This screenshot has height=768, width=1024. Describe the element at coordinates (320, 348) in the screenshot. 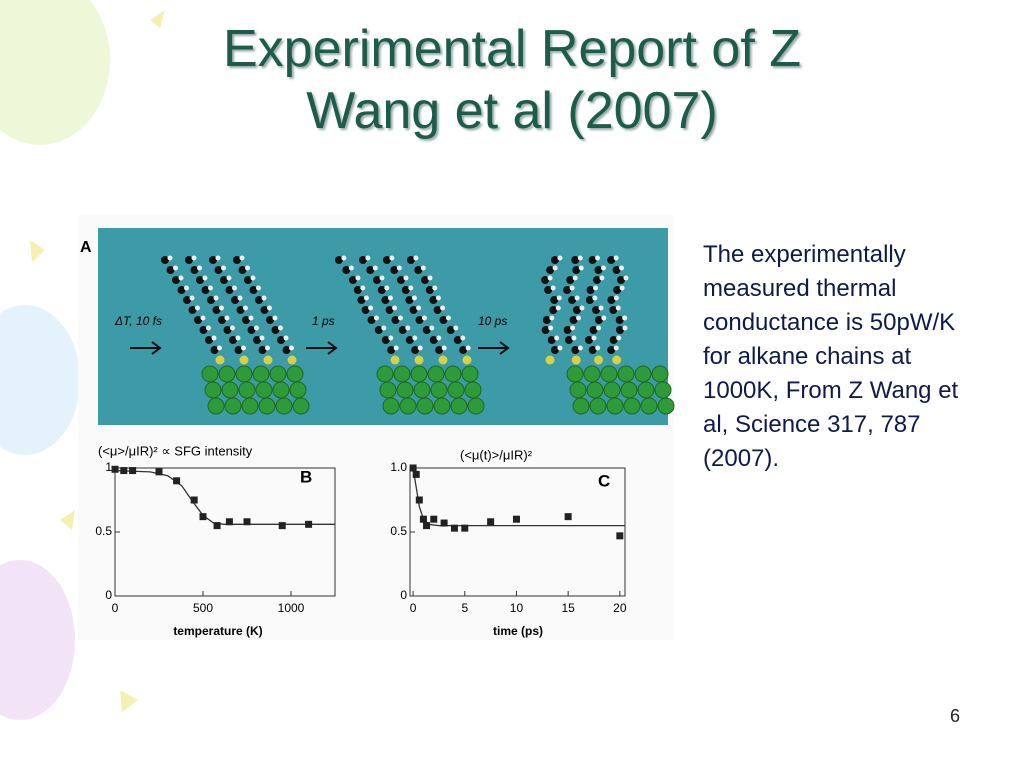

I see `arrow` at that location.